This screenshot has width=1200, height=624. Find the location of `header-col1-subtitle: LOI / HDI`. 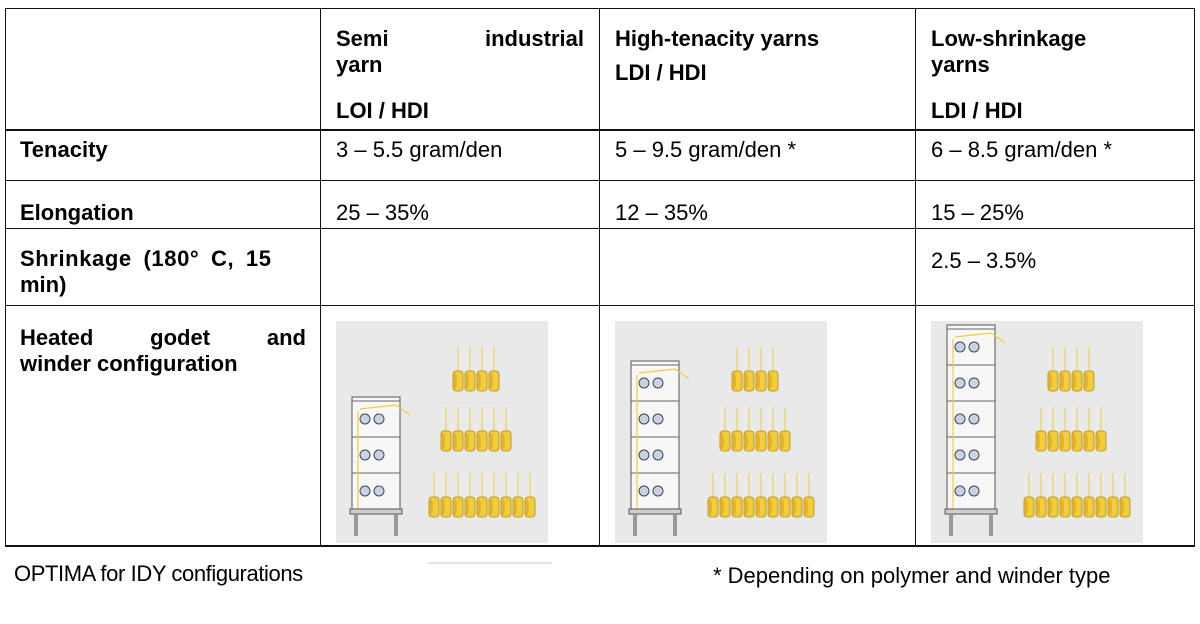

header-col1-subtitle: LOI / HDI is located at coordinates (382, 110).